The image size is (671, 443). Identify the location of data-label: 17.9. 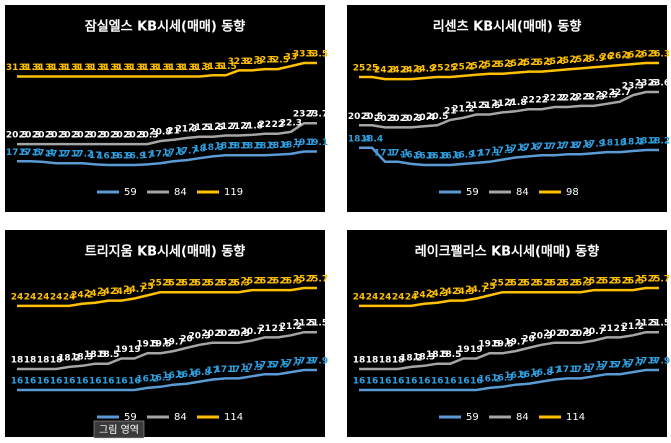
(317, 362).